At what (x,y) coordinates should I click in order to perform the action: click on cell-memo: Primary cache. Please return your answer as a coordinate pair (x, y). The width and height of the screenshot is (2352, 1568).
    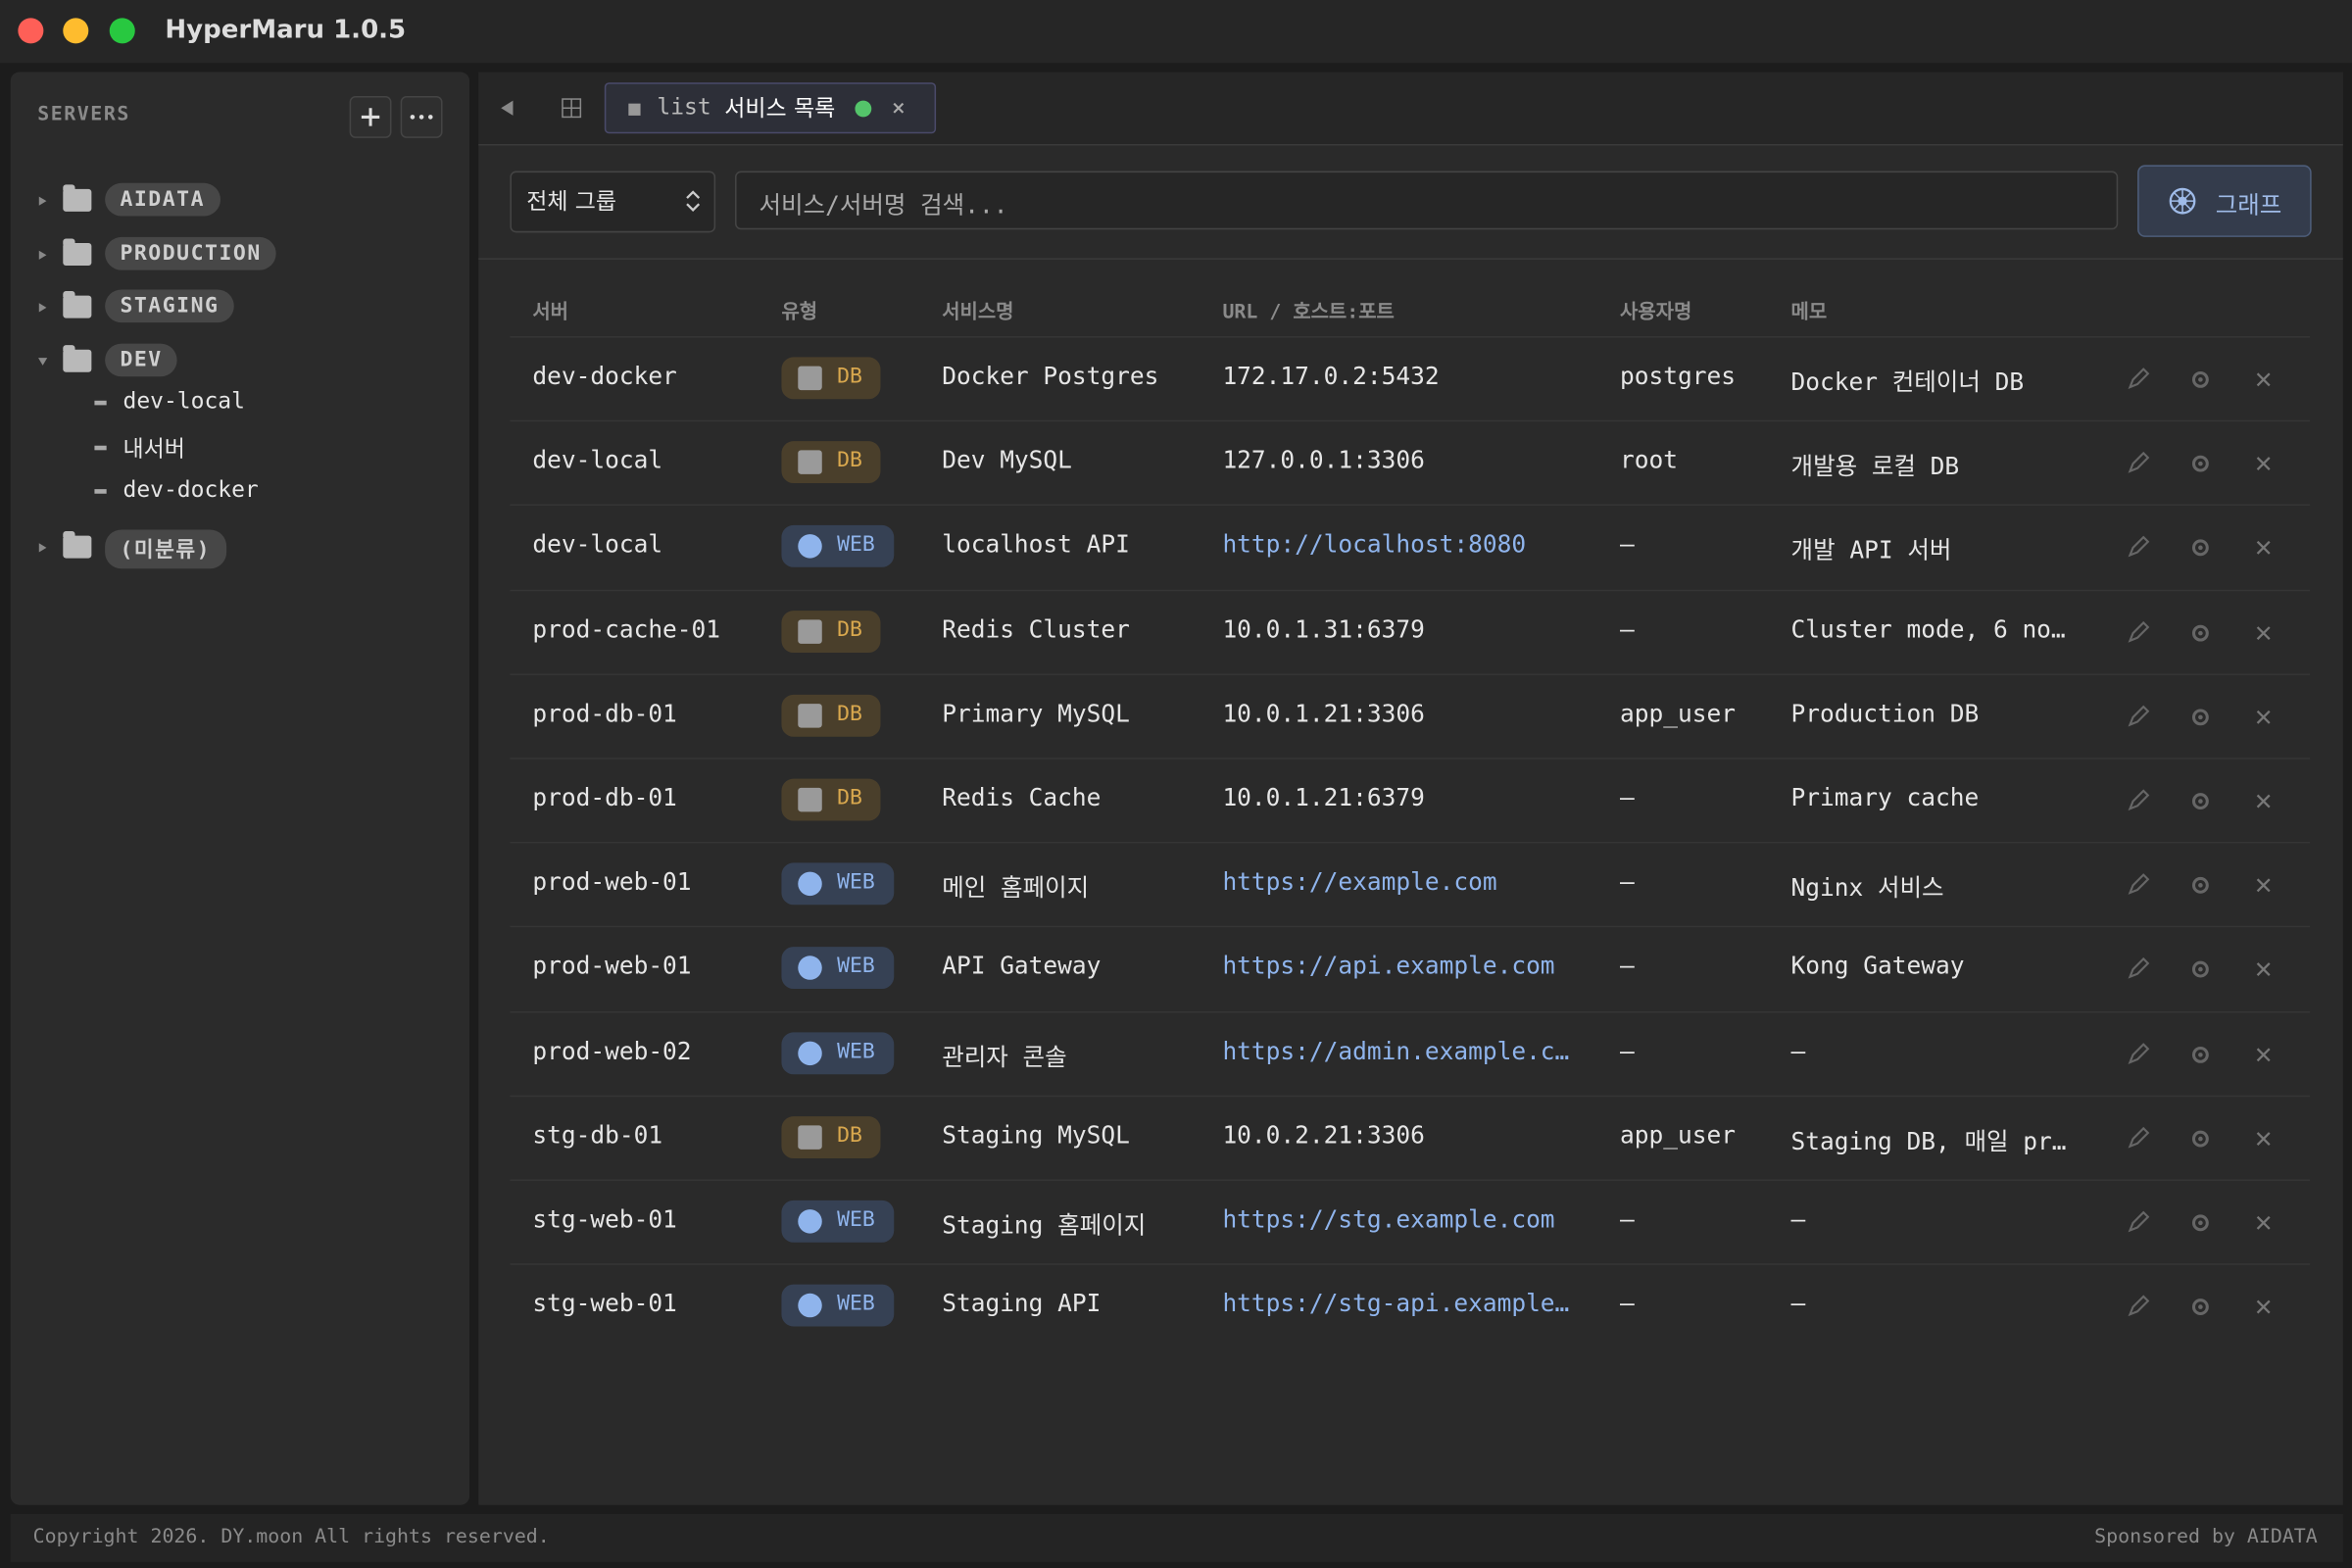
    Looking at the image, I should click on (1885, 797).